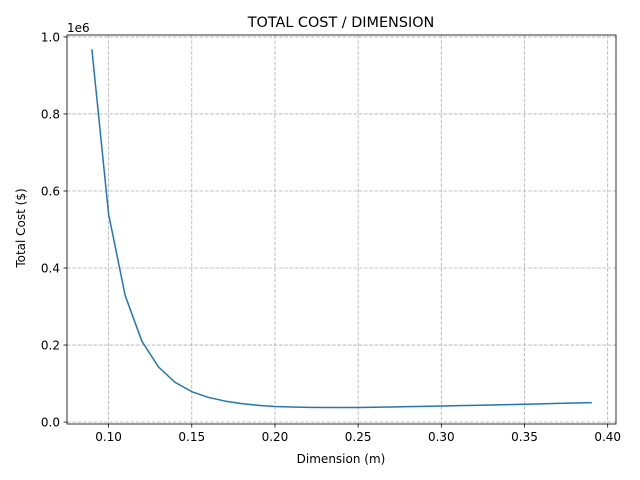  Describe the element at coordinates (50, 191) in the screenshot. I see `y-tick-label: 0.6` at that location.